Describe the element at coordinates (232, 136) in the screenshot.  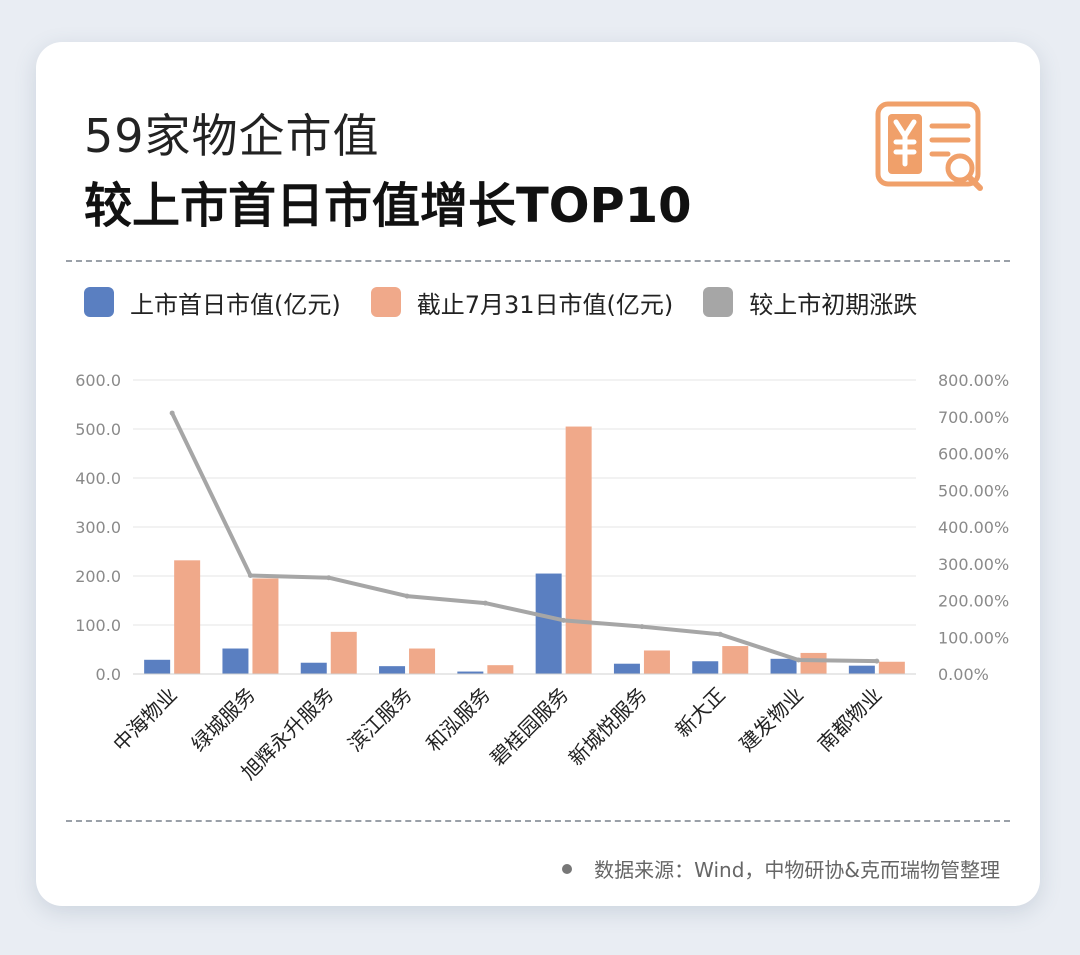
I see `page-title: 59家物企市值` at that location.